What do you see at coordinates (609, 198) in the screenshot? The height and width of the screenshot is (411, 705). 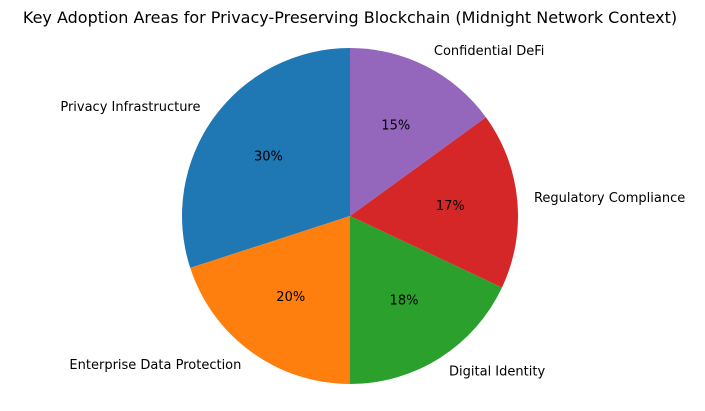 I see `category-label-regulatory-compliance: Regulatory Compliance` at bounding box center [609, 198].